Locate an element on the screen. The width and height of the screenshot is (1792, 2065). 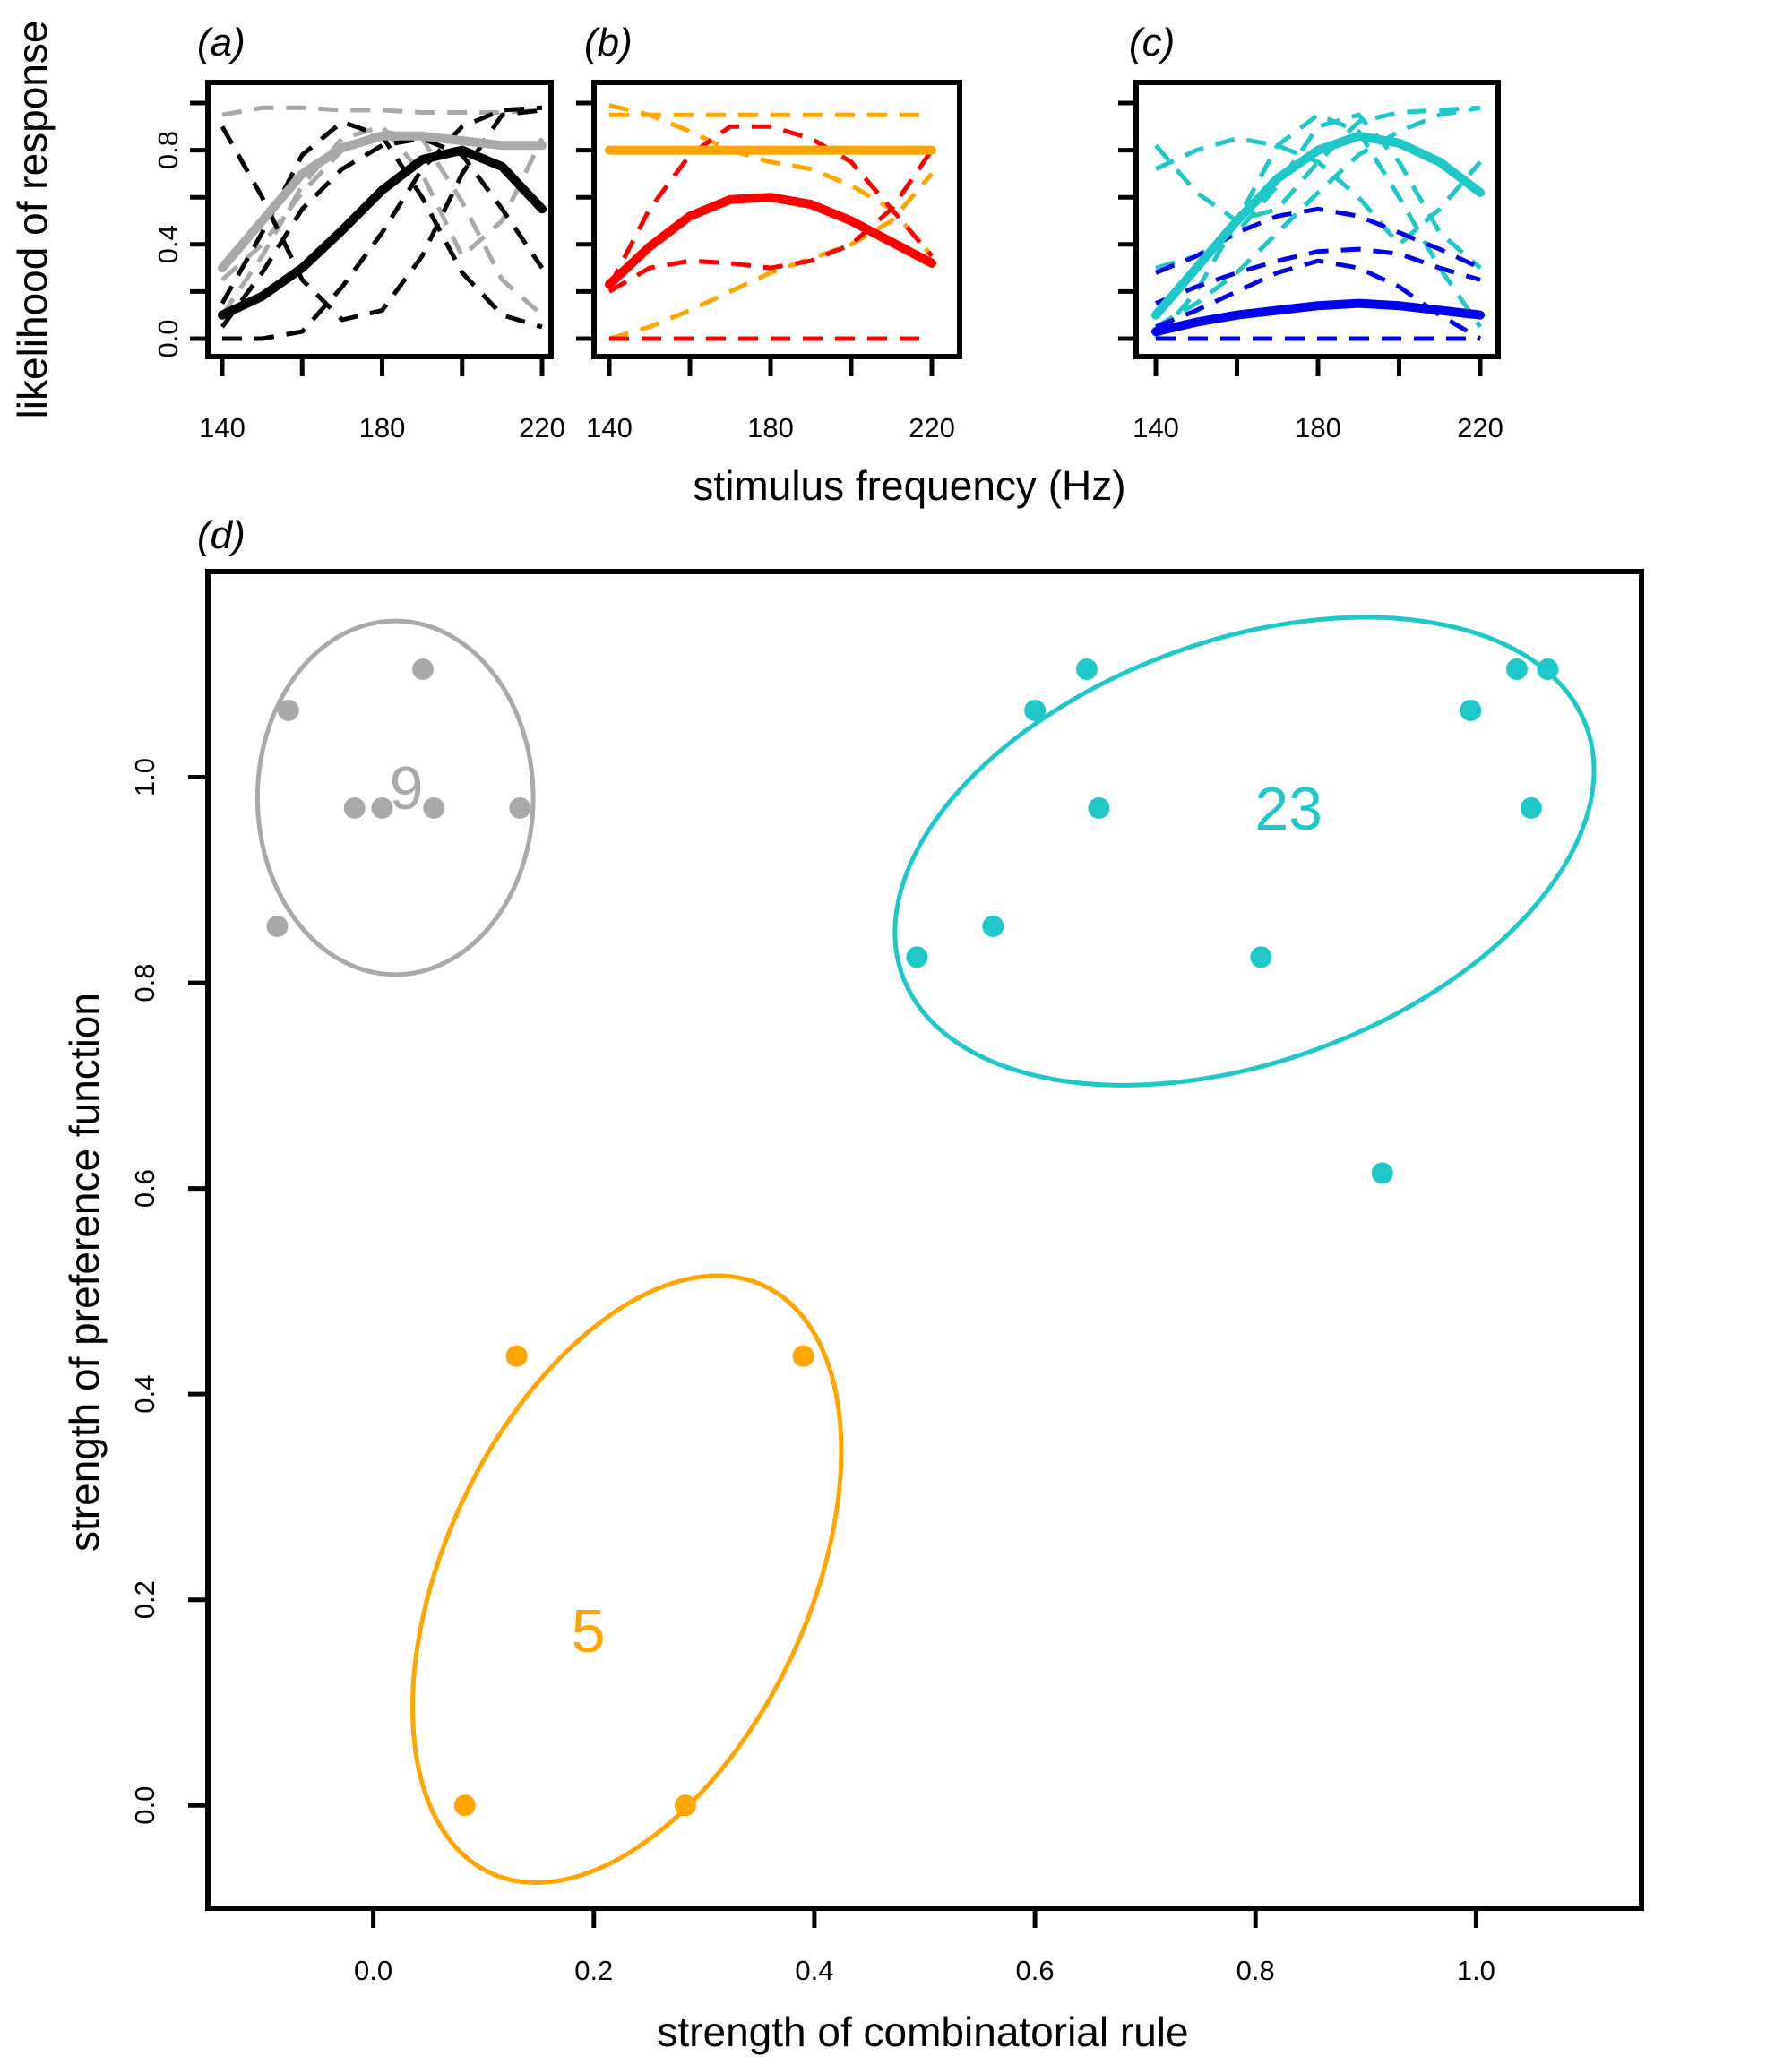
panel-b-x-tick-label: 220 is located at coordinates (932, 427).